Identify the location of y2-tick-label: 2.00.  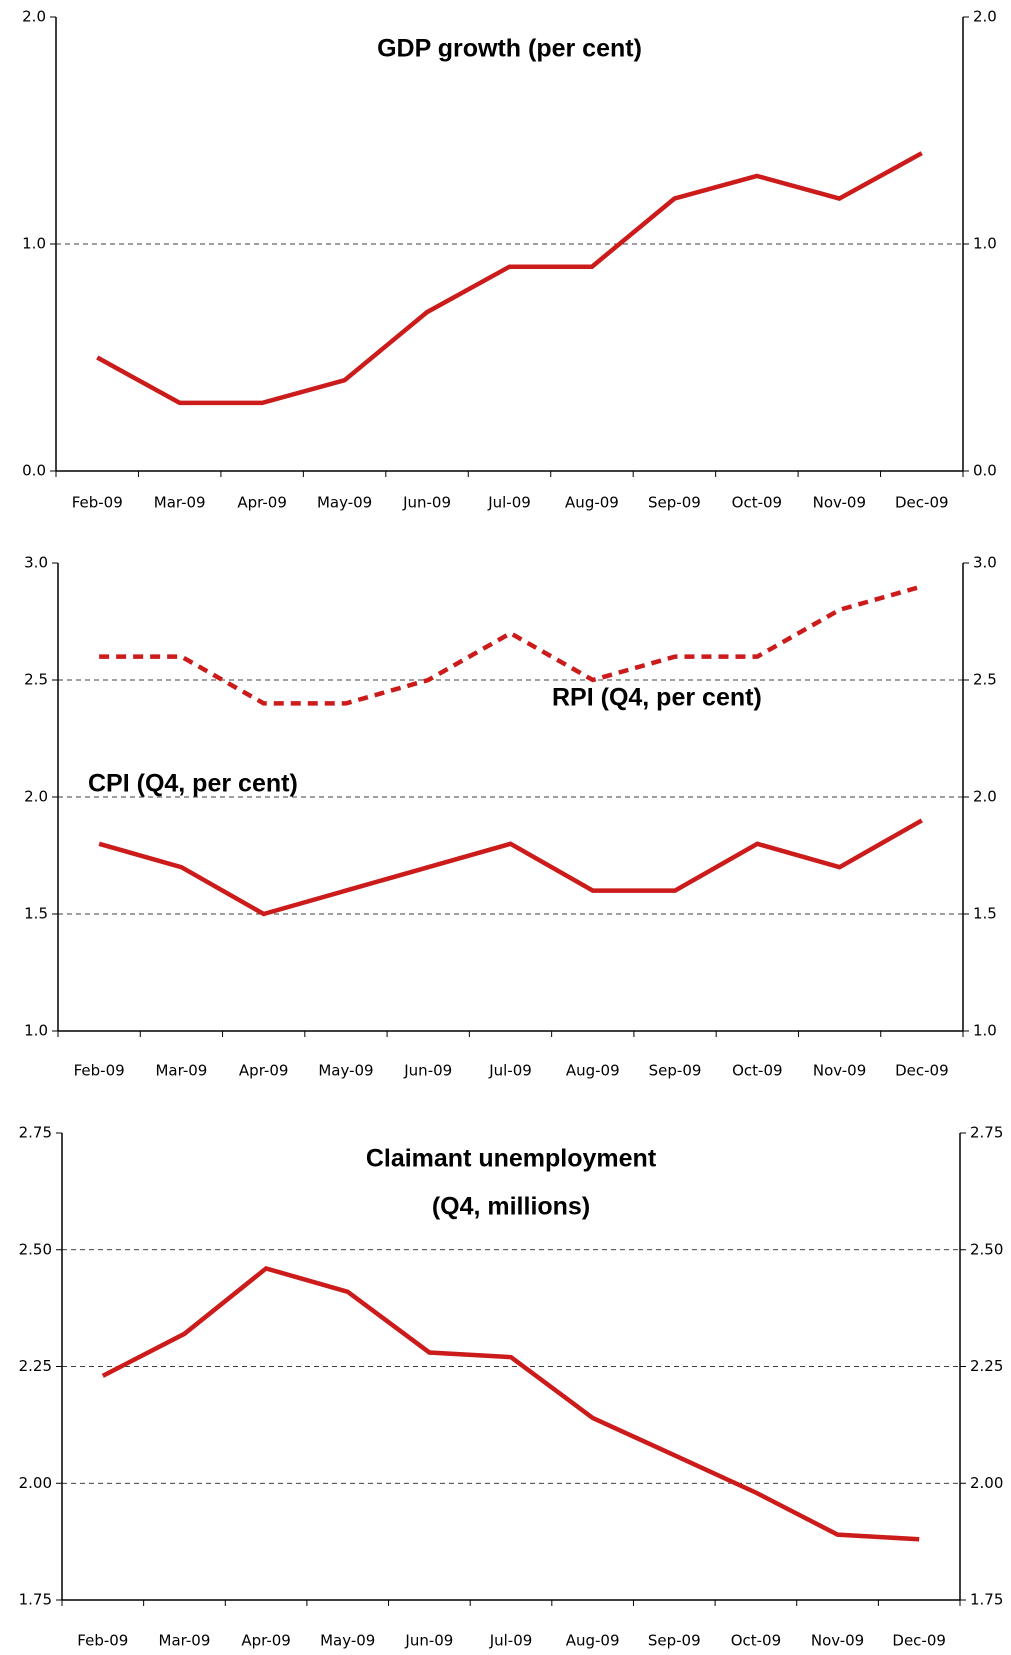
(986, 1483).